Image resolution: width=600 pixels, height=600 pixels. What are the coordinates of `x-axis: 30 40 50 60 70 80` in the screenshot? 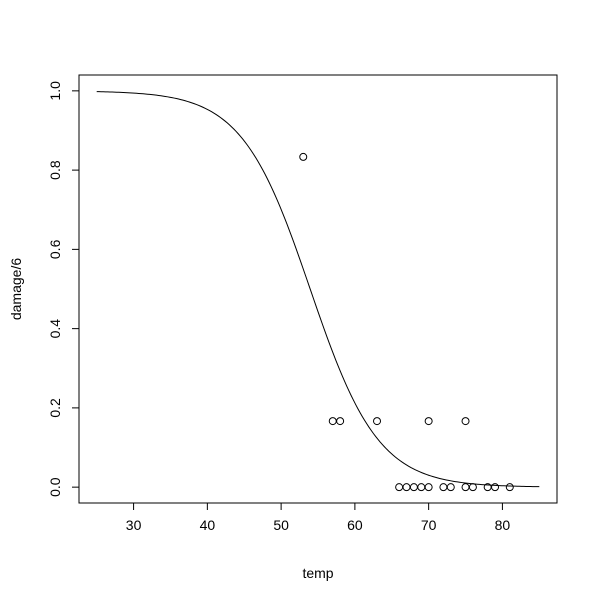 It's located at (318, 517).